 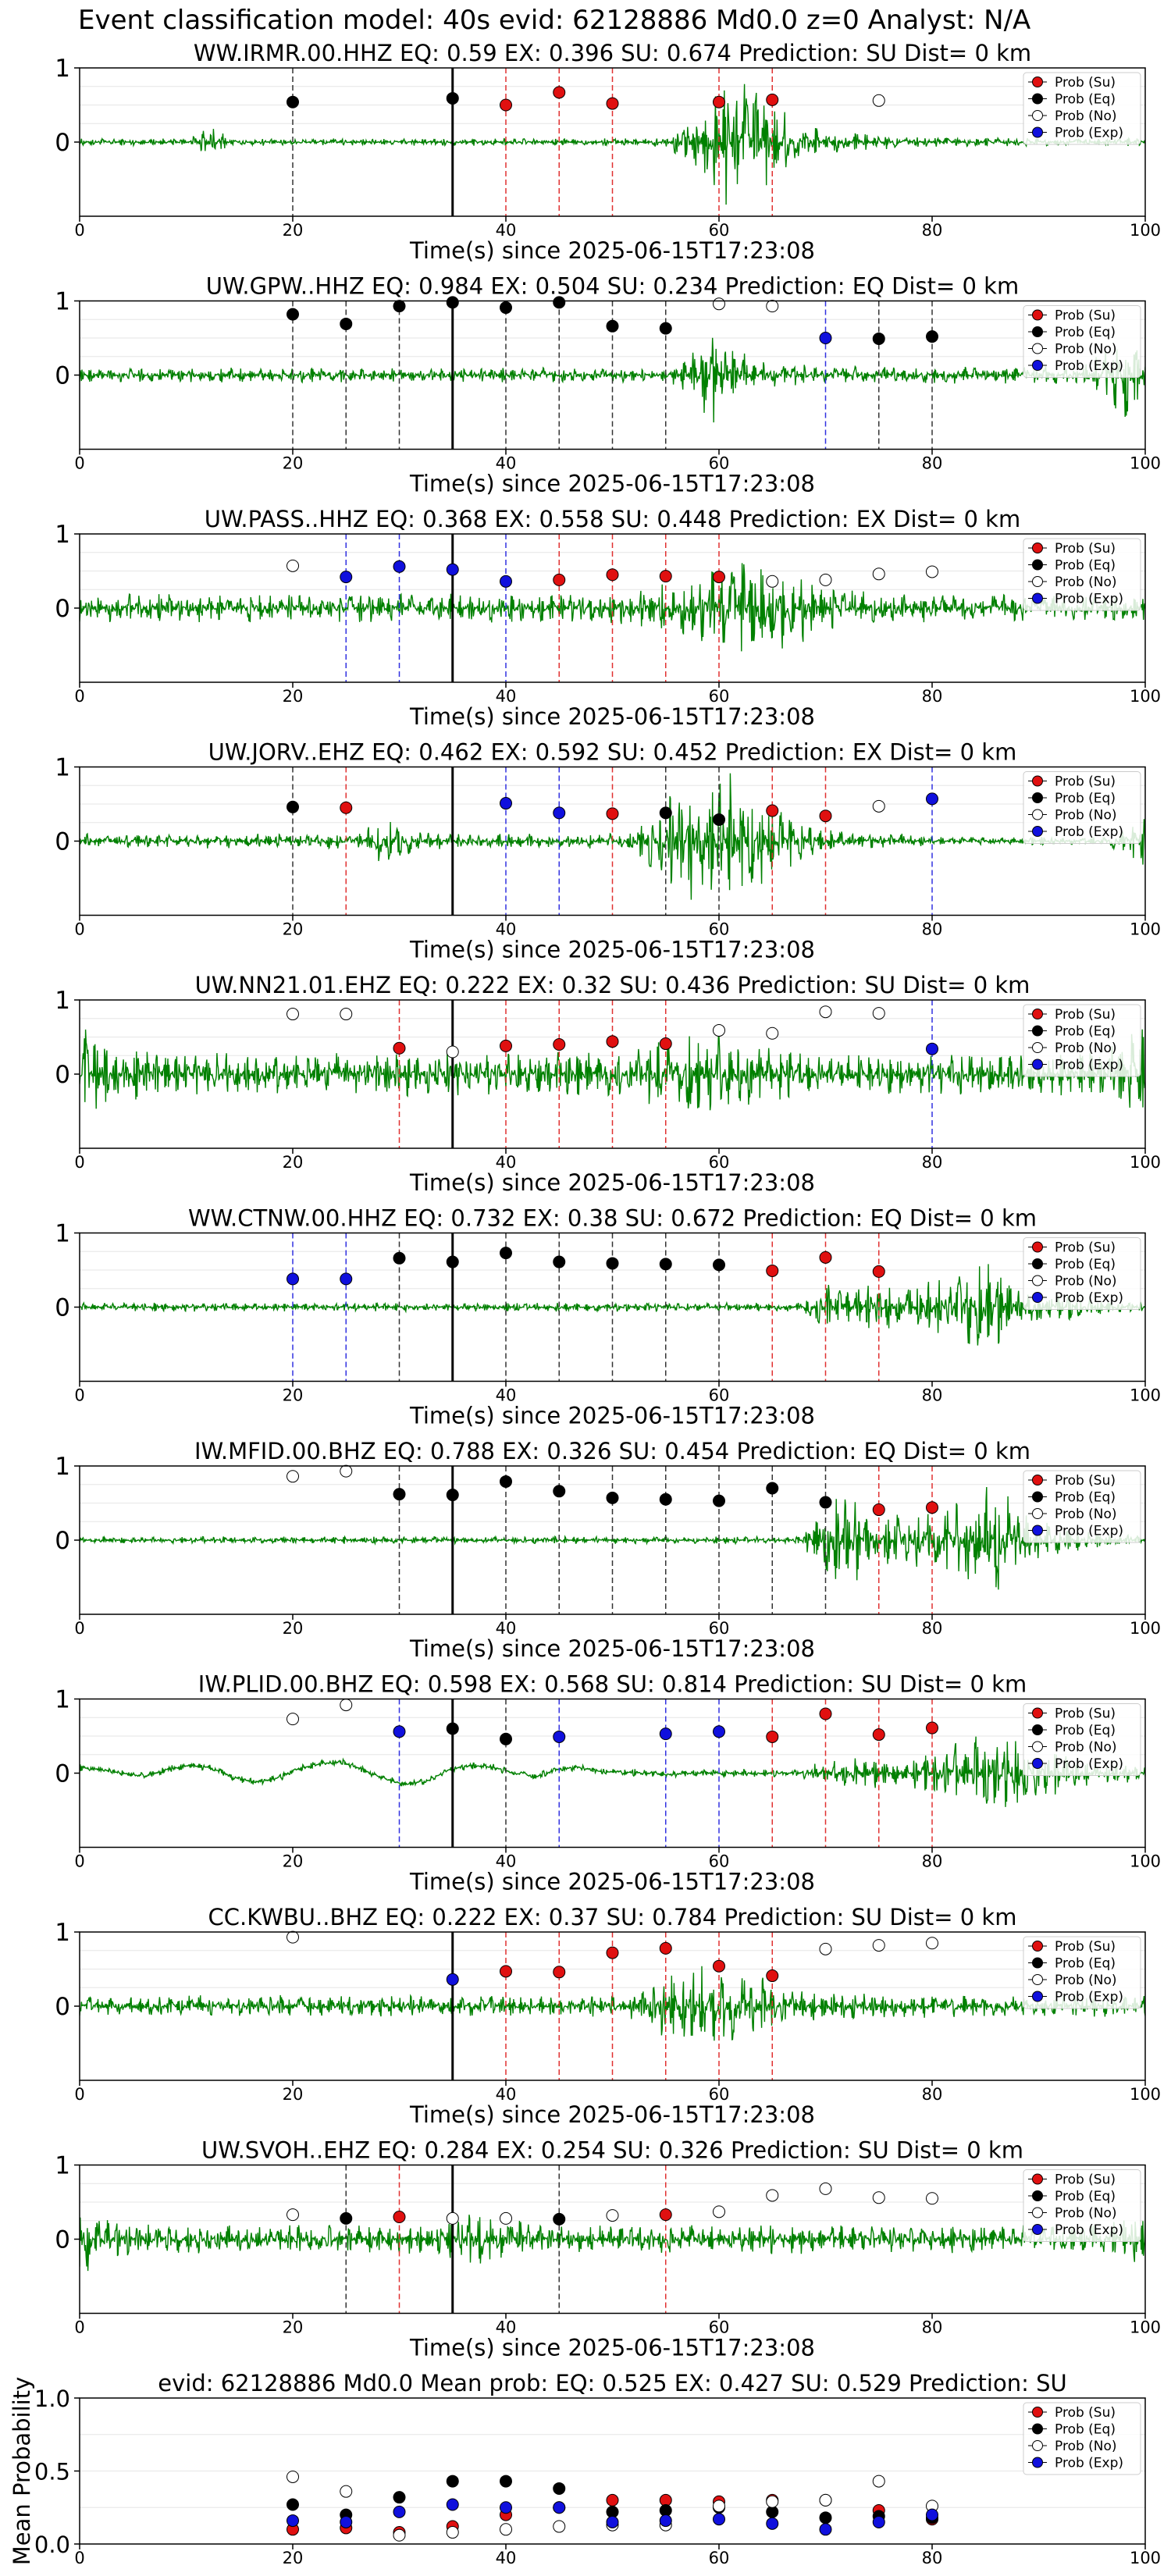 I want to click on y-tick-label: 1, so click(x=62, y=302).